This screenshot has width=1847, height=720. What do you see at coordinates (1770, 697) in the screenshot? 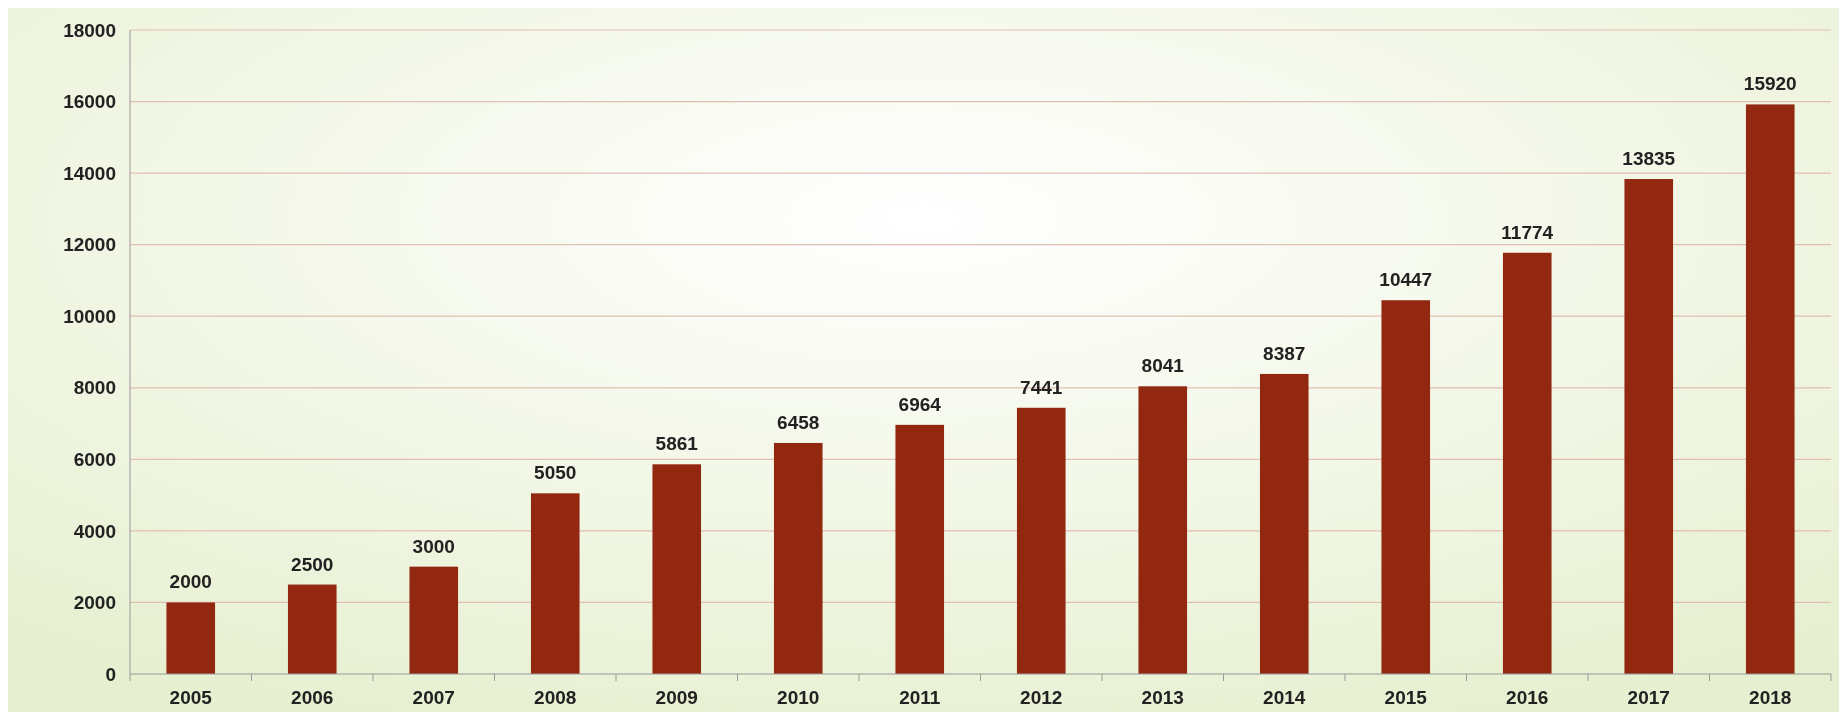
I see `x-tick-label: 2018` at bounding box center [1770, 697].